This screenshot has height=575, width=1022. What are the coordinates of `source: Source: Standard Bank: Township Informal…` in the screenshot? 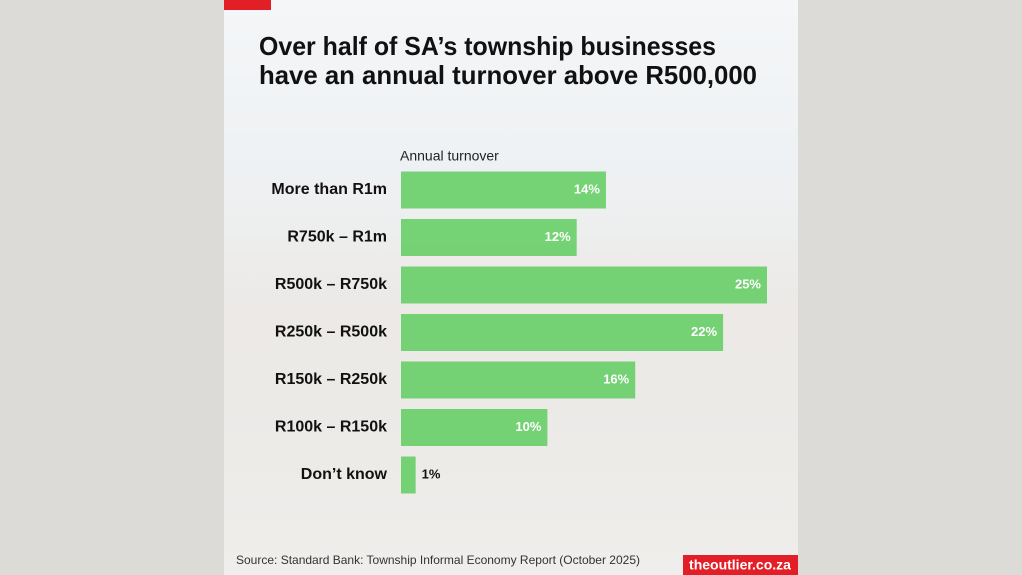 It's located at (438, 560).